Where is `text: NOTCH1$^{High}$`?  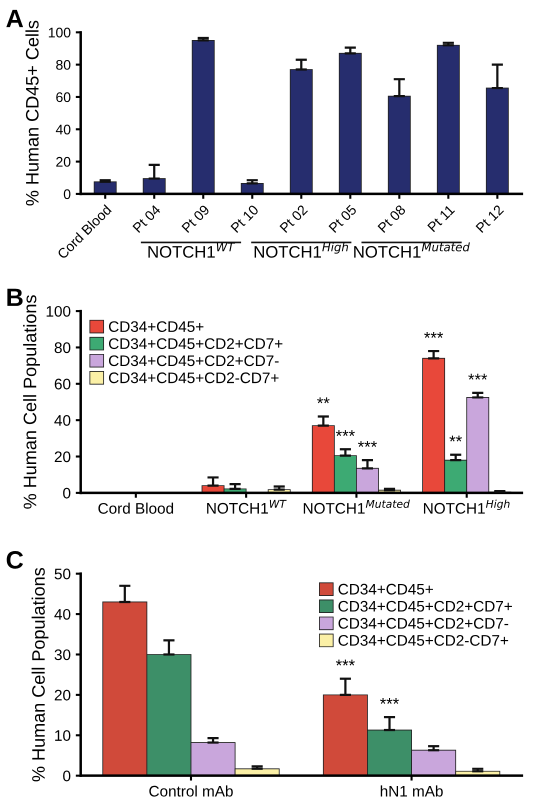
text: NOTCH1$^{High}$ is located at coordinates (301, 250).